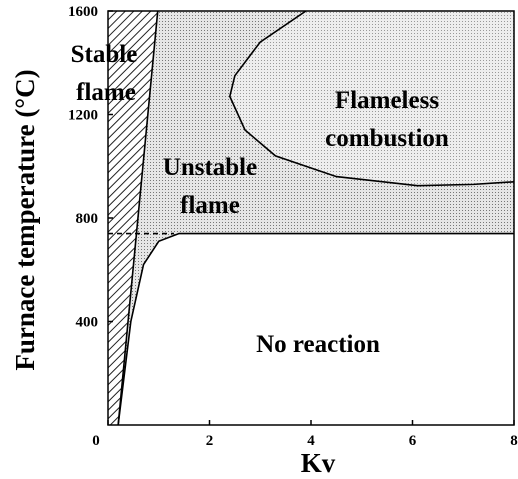 This screenshot has width=518, height=479. I want to click on stable-region, so click(133, 218).